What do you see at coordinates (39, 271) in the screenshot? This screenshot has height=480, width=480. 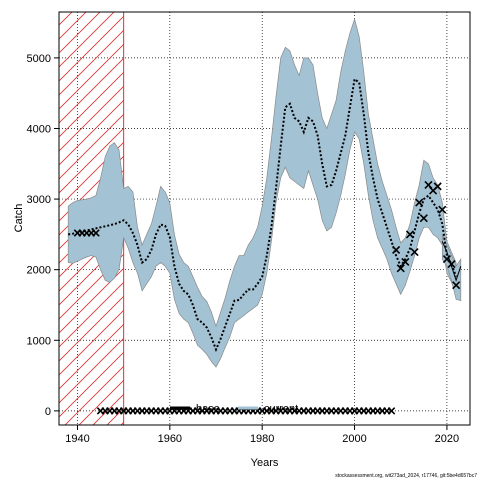 I see `y-tick-label: 2000` at bounding box center [39, 271].